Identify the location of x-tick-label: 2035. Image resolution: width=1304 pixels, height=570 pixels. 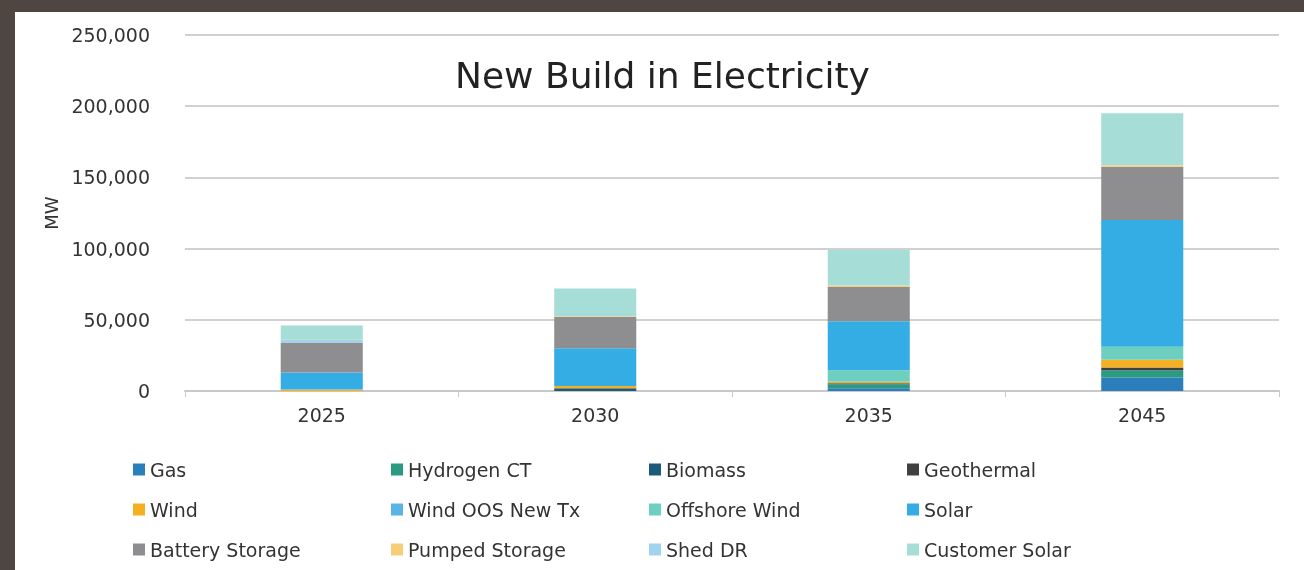
(868, 414).